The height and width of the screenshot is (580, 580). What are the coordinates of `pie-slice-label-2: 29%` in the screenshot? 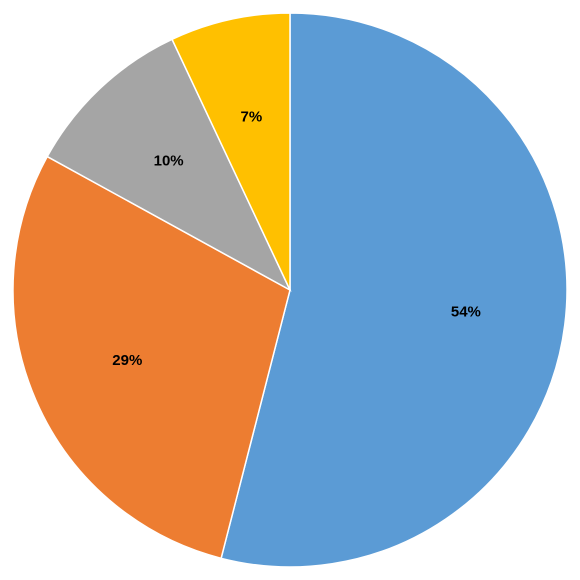 It's located at (127, 360).